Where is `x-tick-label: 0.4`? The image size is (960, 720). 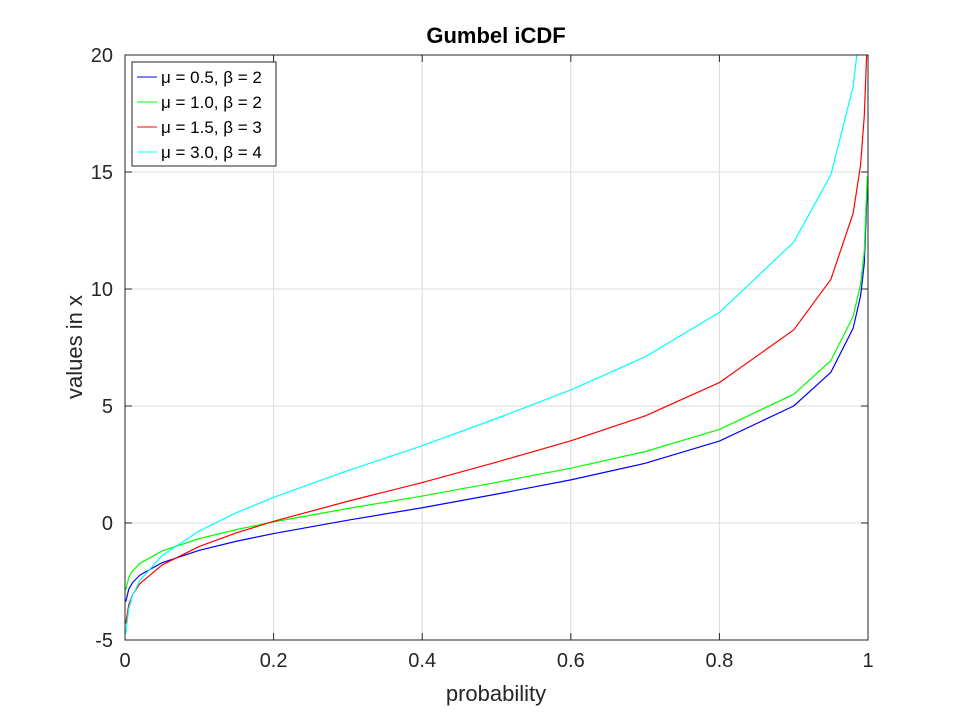 x-tick-label: 0.4 is located at coordinates (422, 661).